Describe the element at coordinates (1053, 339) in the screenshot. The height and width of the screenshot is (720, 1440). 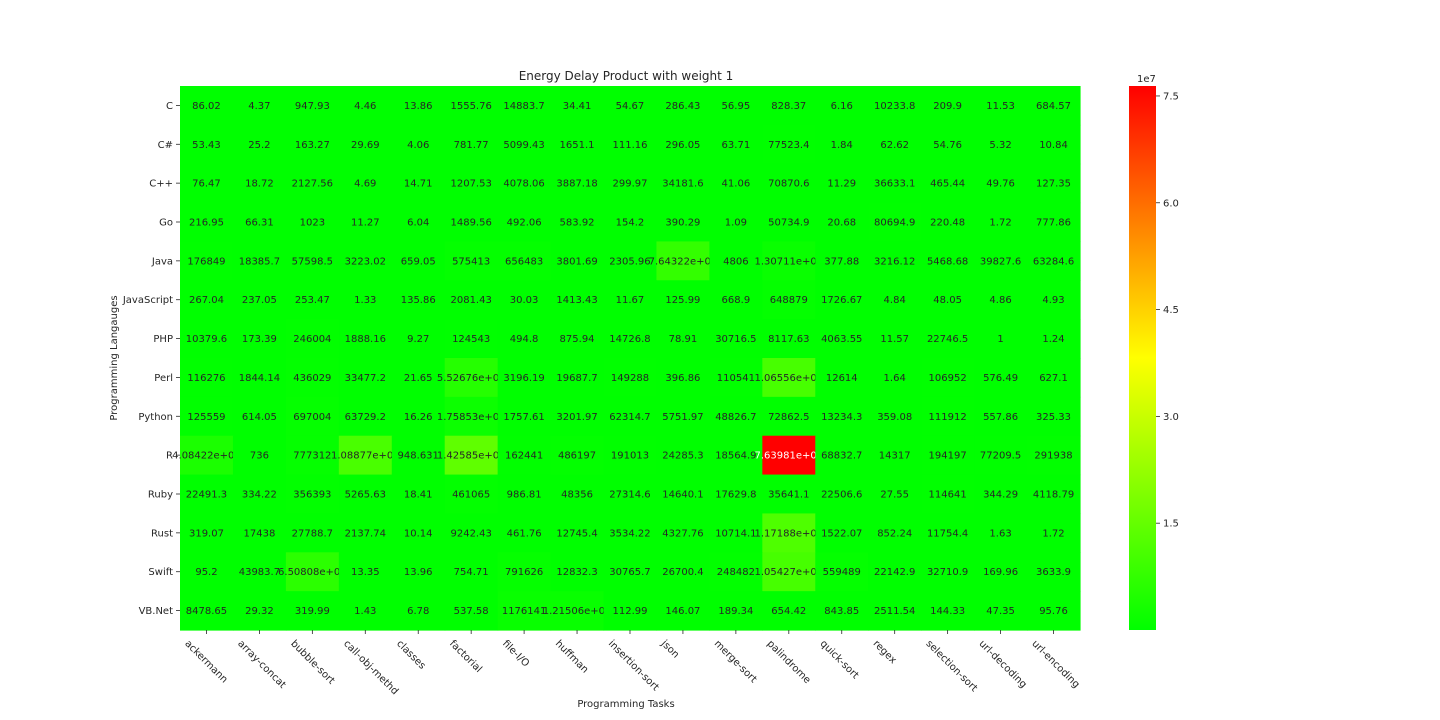
I see `cell-label: 1.24` at that location.